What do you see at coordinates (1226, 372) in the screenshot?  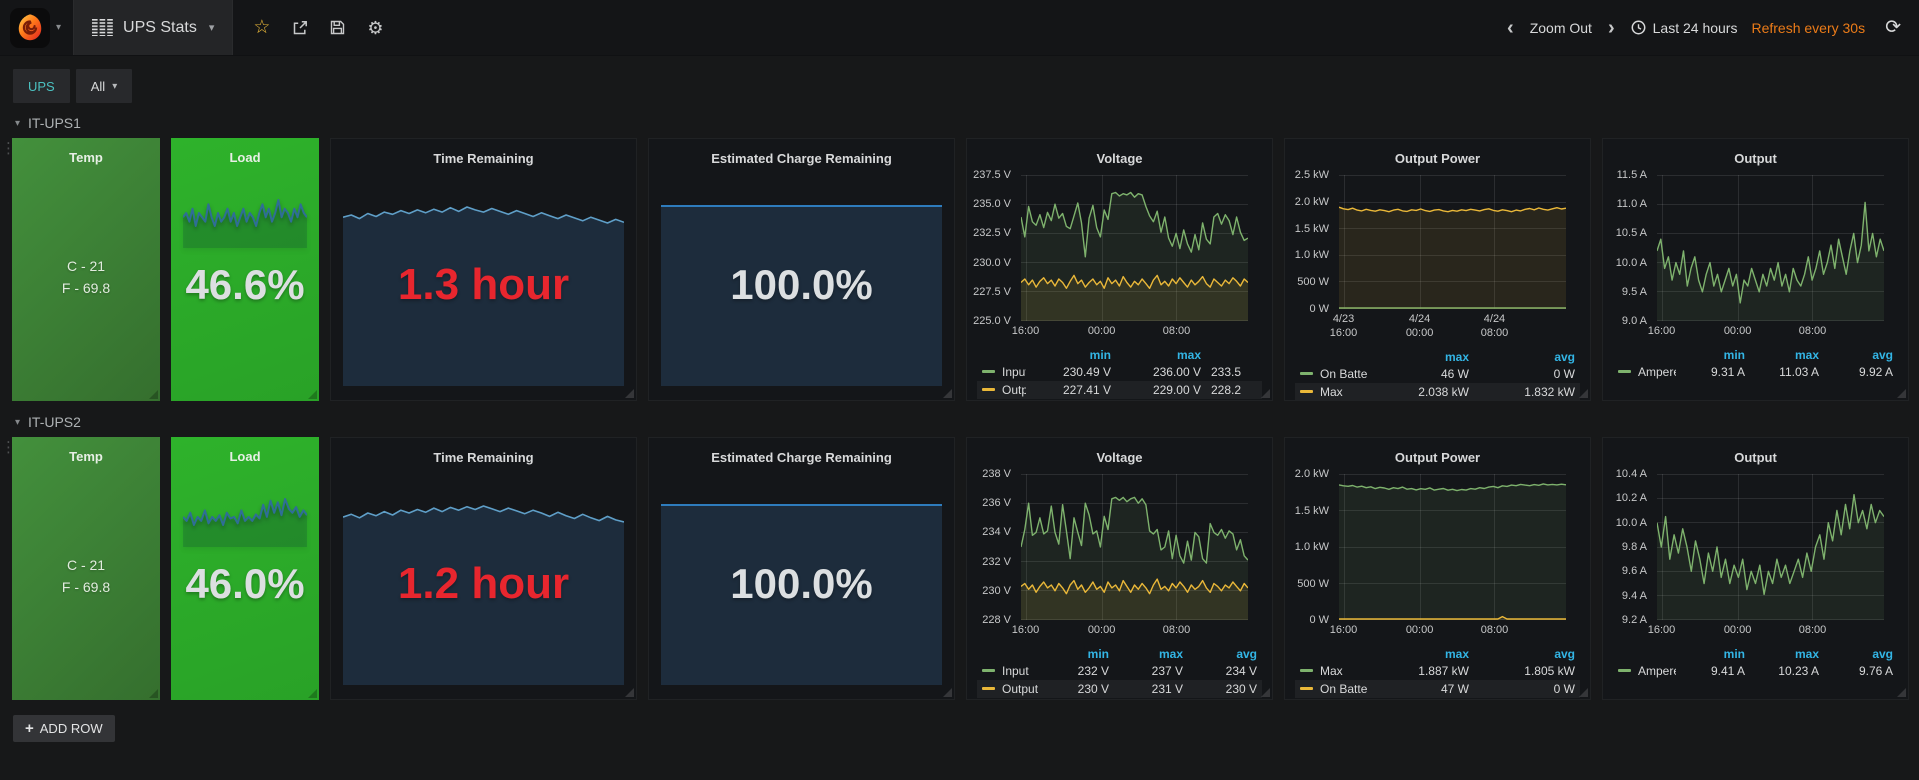 I see `legend-value: 233.5` at bounding box center [1226, 372].